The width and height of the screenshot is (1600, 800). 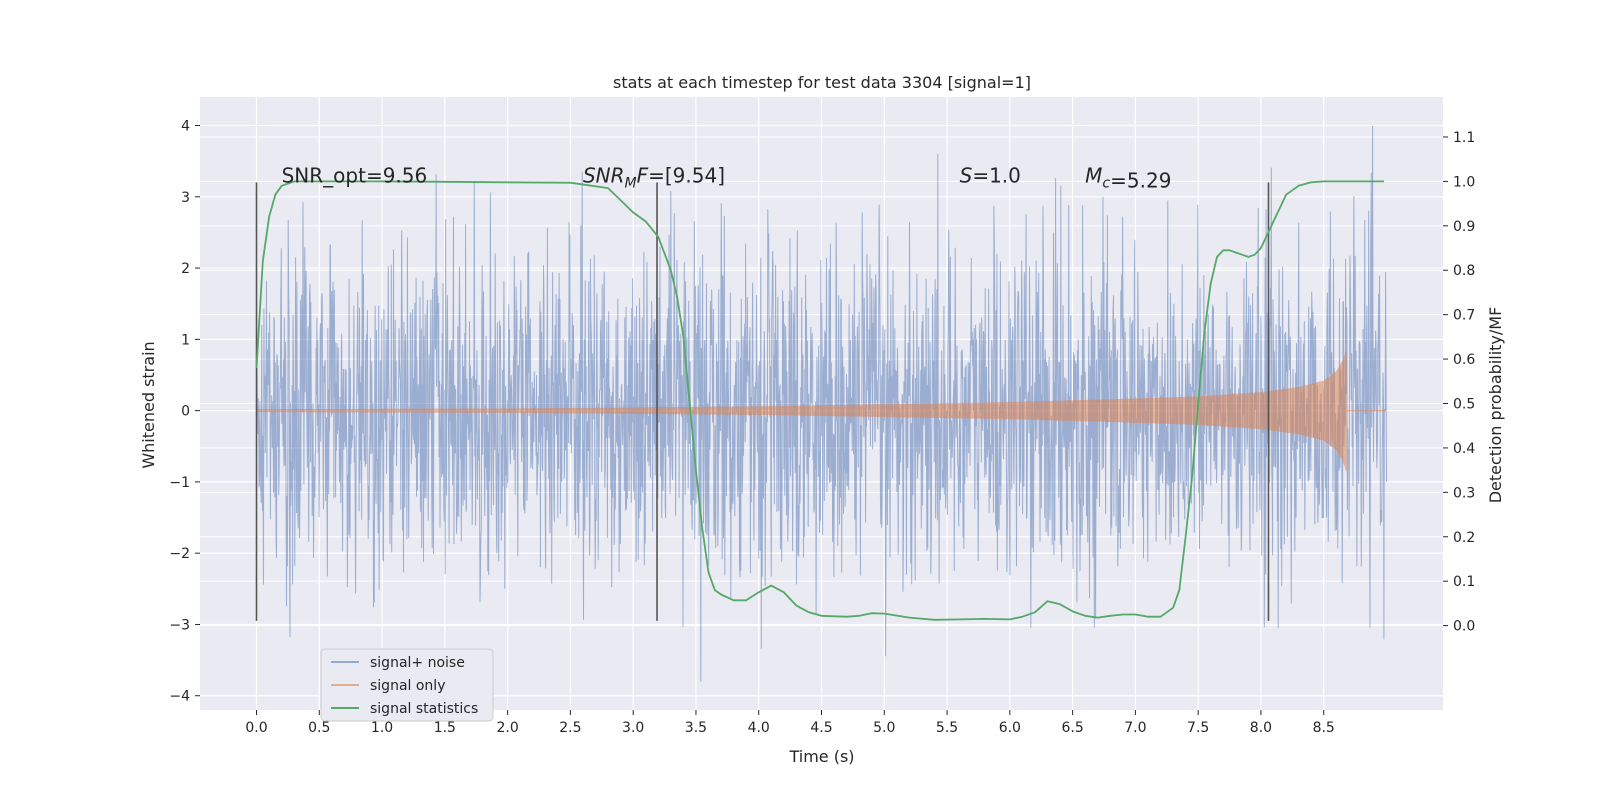 What do you see at coordinates (1464, 227) in the screenshot?
I see `y-right-tick-label: 0.9` at bounding box center [1464, 227].